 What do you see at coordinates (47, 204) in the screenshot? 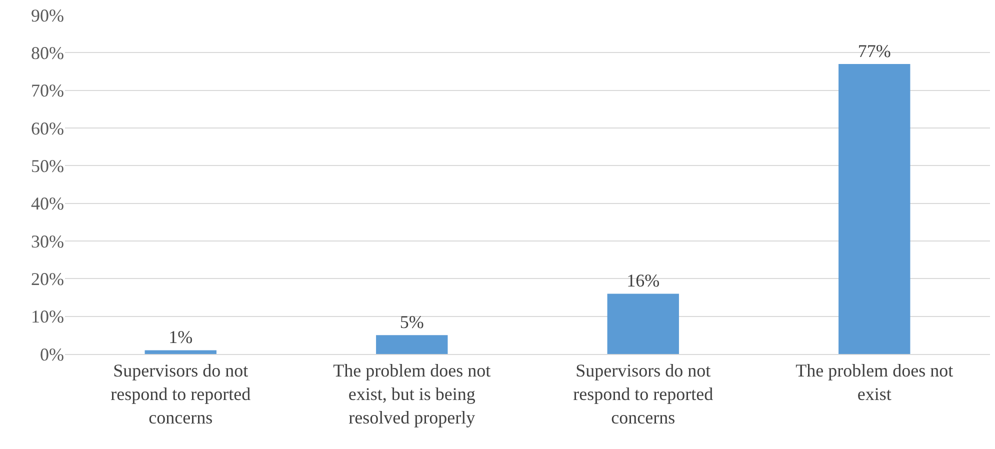
I see `y-tick-label: 40%` at bounding box center [47, 204].